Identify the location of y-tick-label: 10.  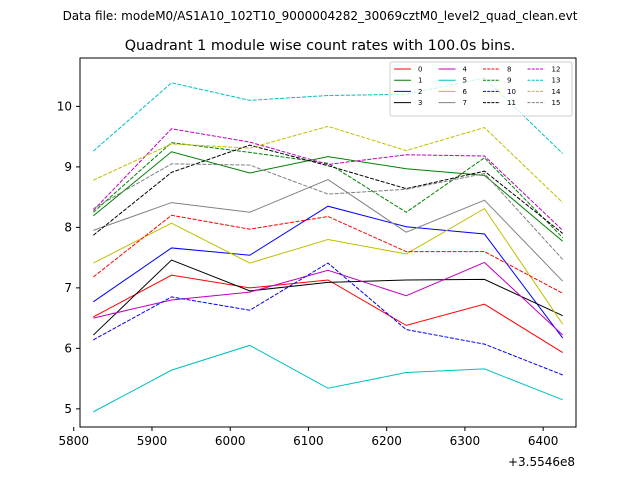
(64, 106).